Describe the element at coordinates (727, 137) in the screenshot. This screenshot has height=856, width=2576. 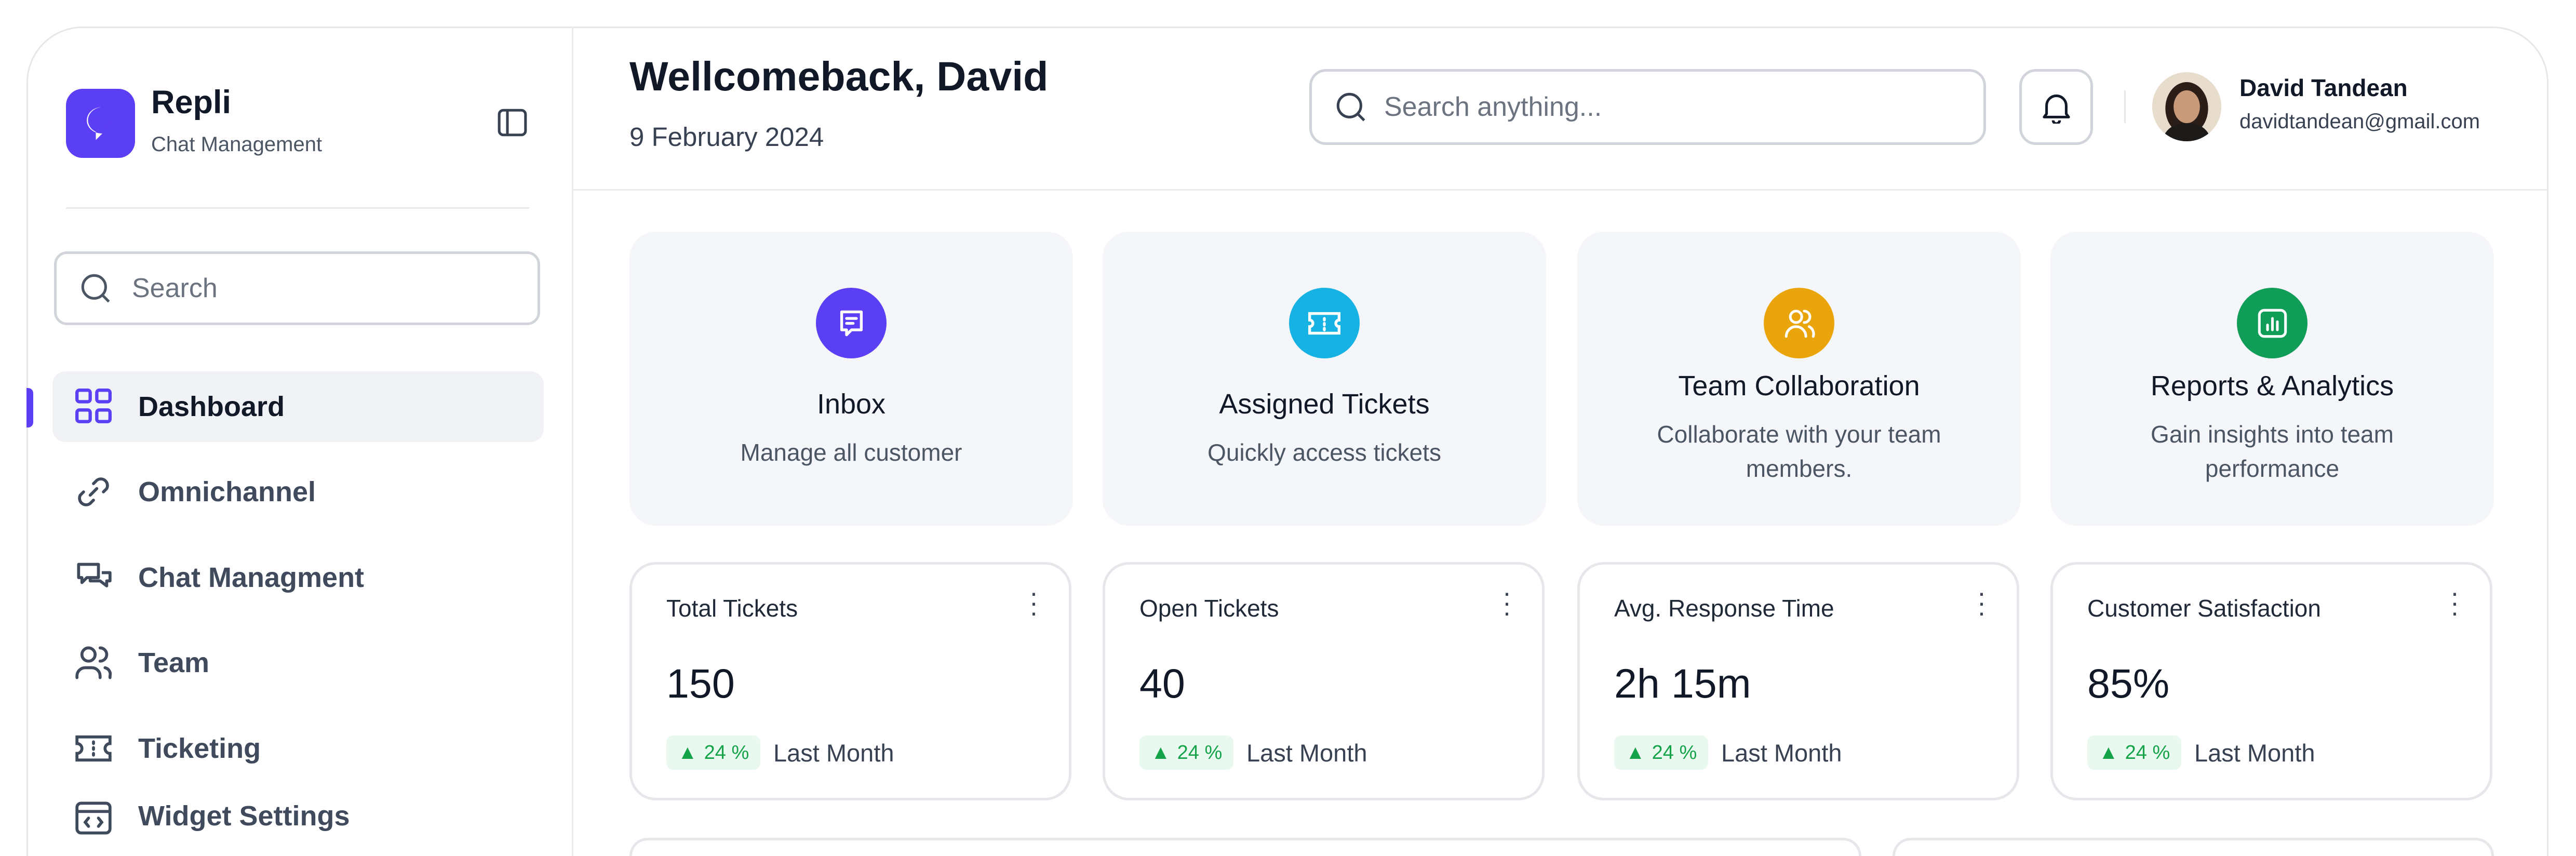
I see `page-date: 9 February 2024` at that location.